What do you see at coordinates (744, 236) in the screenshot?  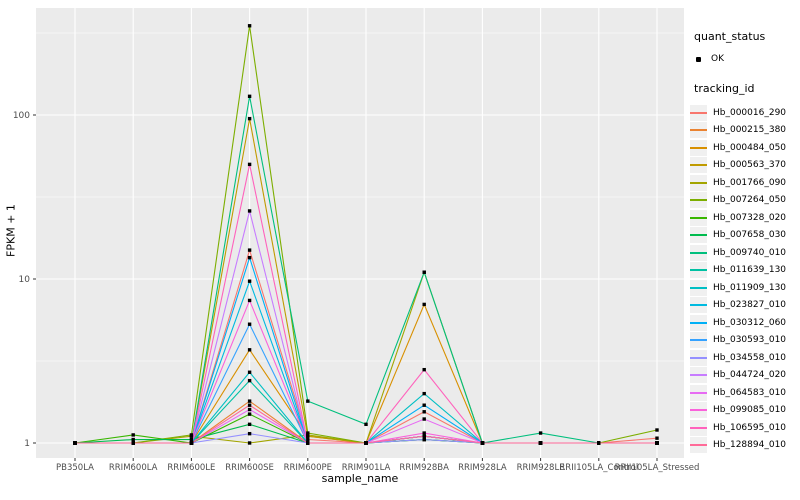 I see `legend-item: Hb_007658_030` at bounding box center [744, 236].